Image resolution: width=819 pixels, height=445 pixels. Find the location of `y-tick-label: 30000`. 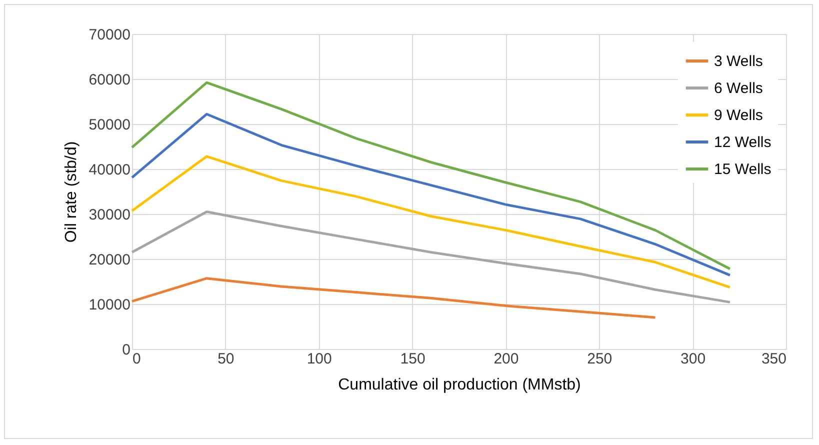

y-tick-label: 30000 is located at coordinates (109, 215).